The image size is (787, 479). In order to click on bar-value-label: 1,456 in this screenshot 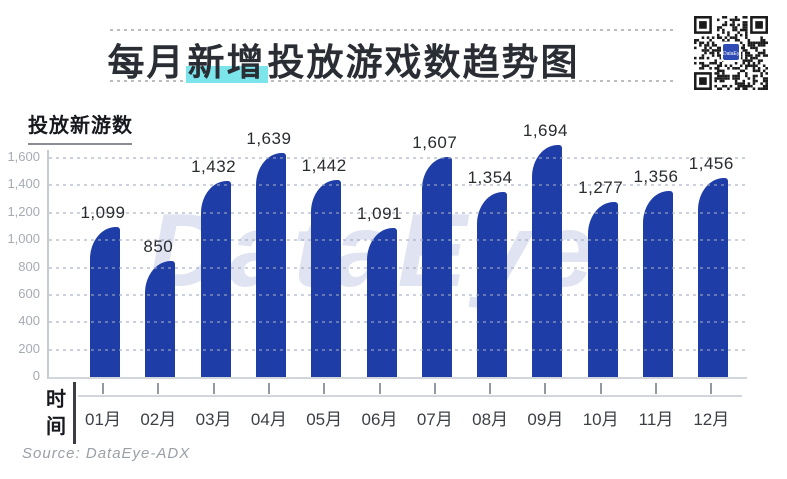, I will do `click(711, 163)`.